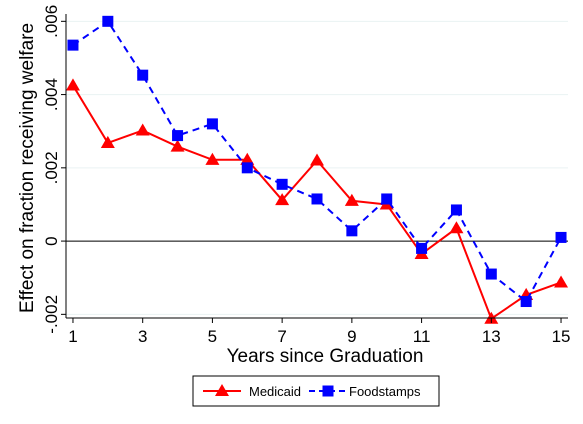 Image resolution: width=583 pixels, height=424 pixels. Describe the element at coordinates (142, 336) in the screenshot. I see `x-tick-label-1: 3` at that location.